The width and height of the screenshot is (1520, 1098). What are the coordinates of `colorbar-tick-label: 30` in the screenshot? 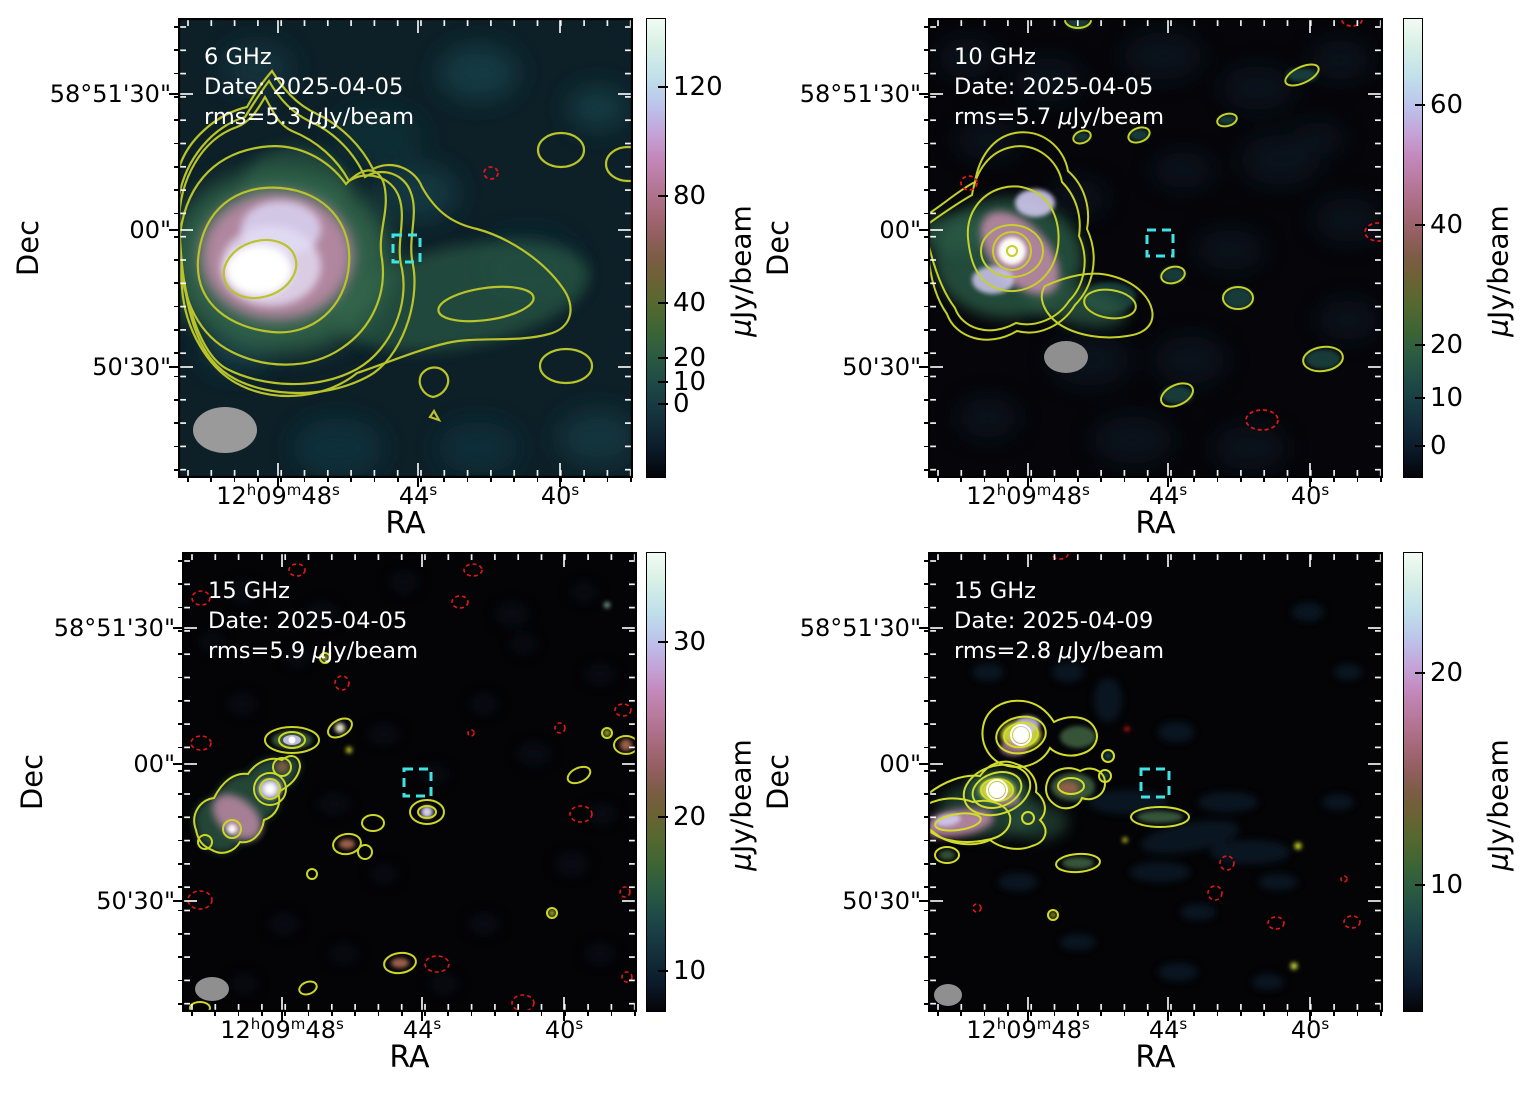 It's located at (690, 642).